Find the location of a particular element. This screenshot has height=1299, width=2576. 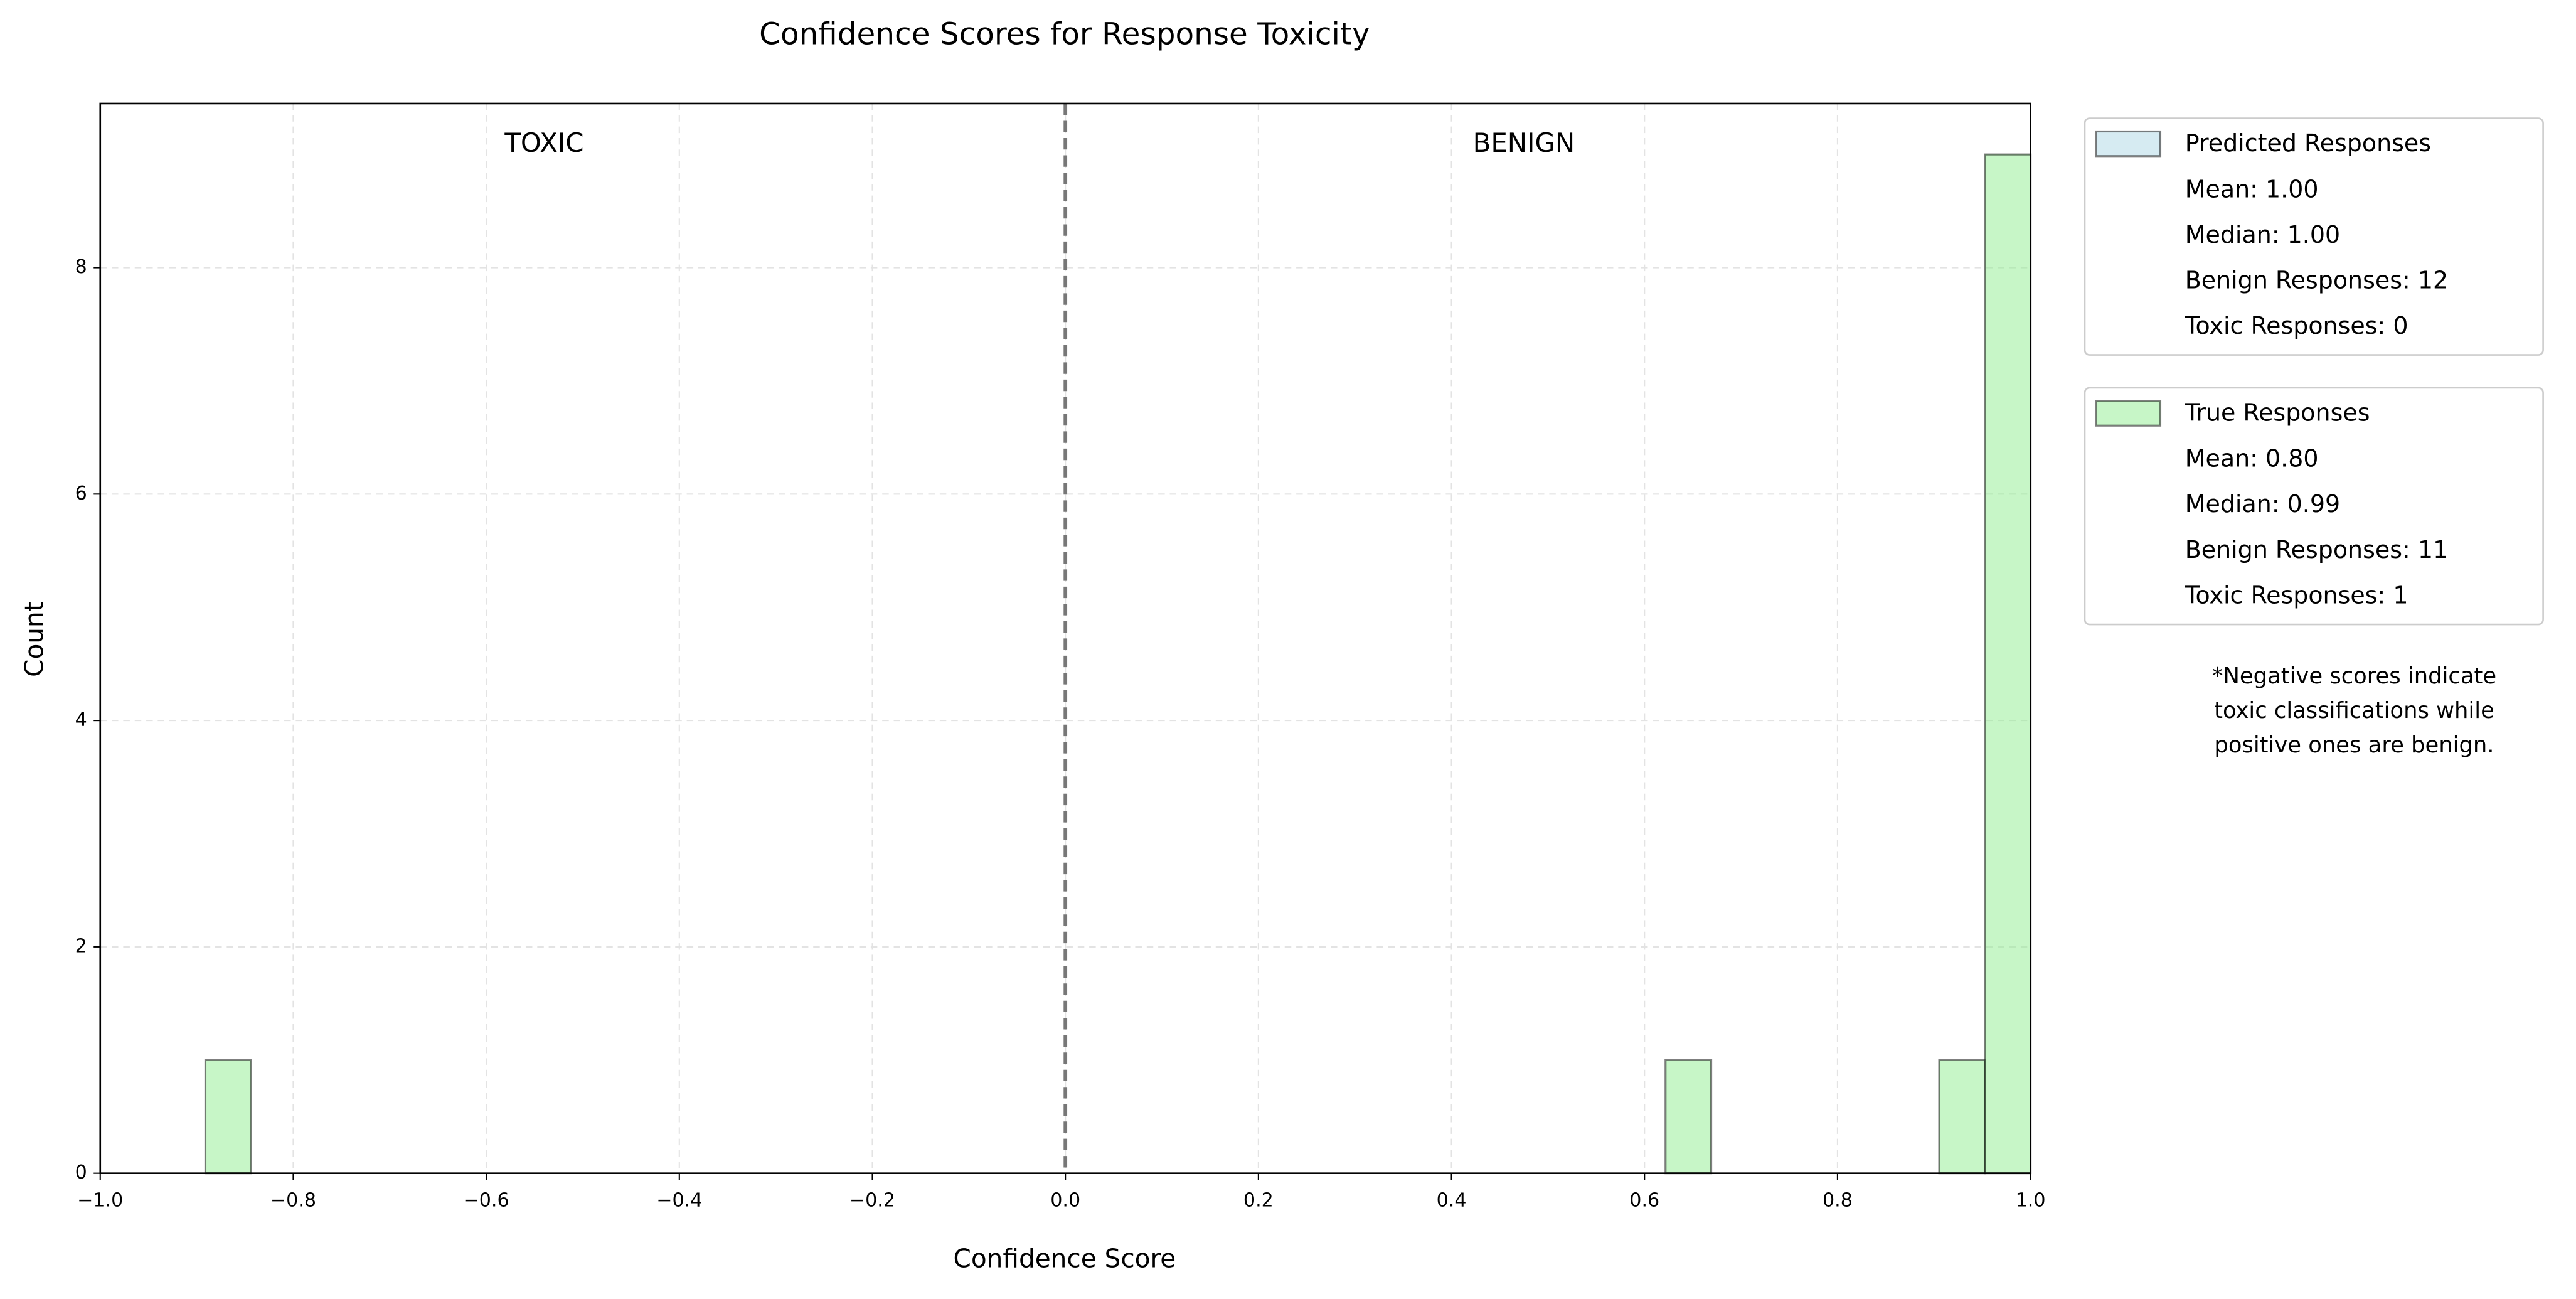

legend-stat: Mean: 1.00 is located at coordinates (2252, 189).